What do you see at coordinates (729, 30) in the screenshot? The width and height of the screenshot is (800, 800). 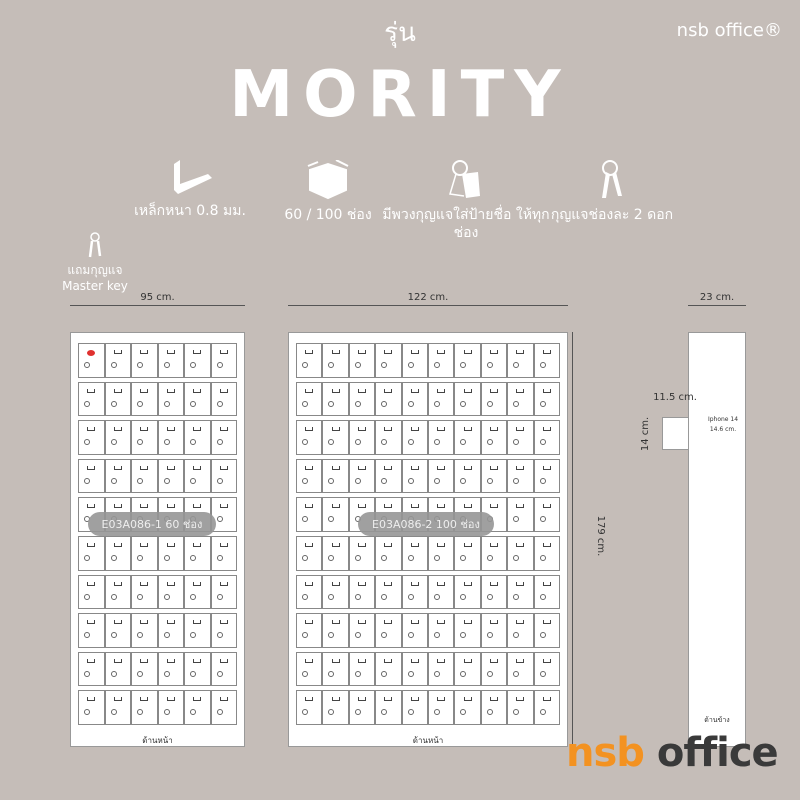 I see `brand-logo-top: nsb office®` at bounding box center [729, 30].